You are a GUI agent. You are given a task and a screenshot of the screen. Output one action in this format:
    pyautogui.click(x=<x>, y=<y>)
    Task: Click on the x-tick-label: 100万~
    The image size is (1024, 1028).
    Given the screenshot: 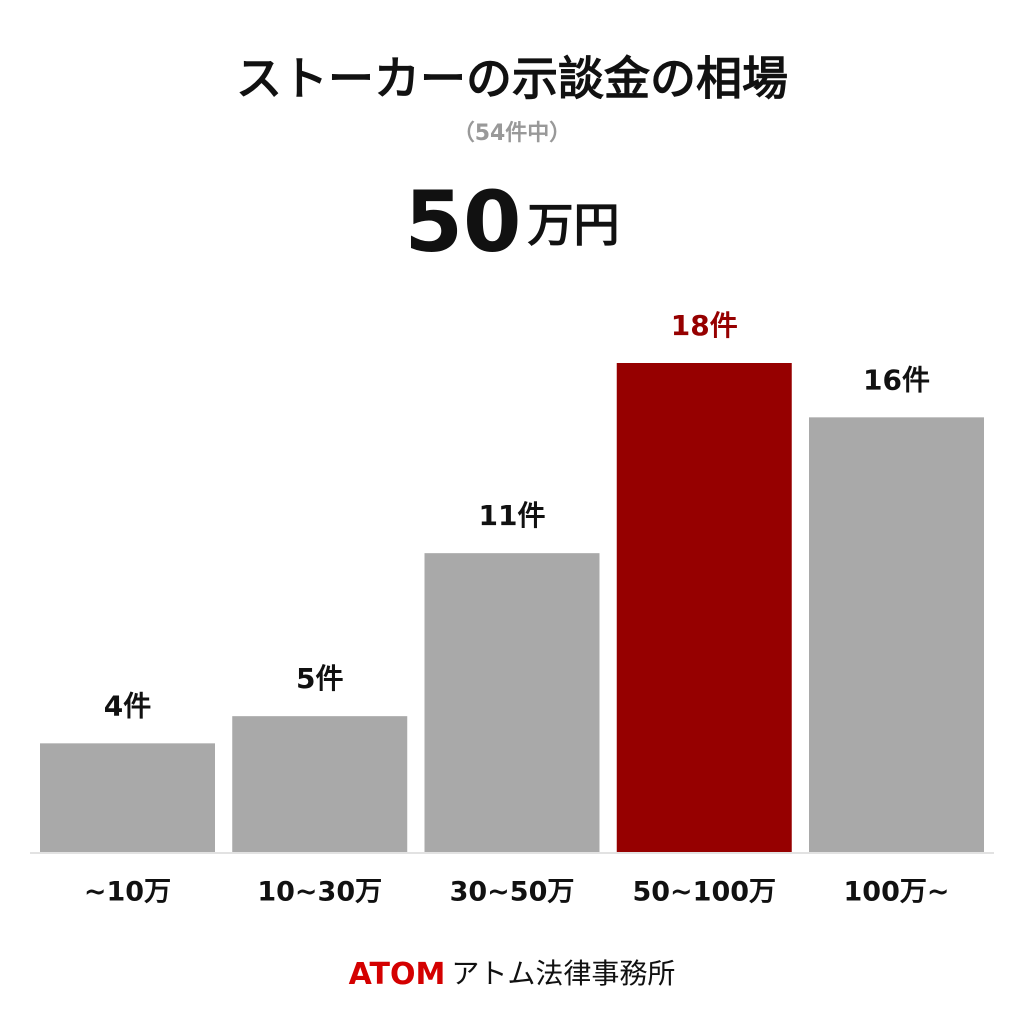 What is the action you would take?
    pyautogui.click(x=897, y=892)
    